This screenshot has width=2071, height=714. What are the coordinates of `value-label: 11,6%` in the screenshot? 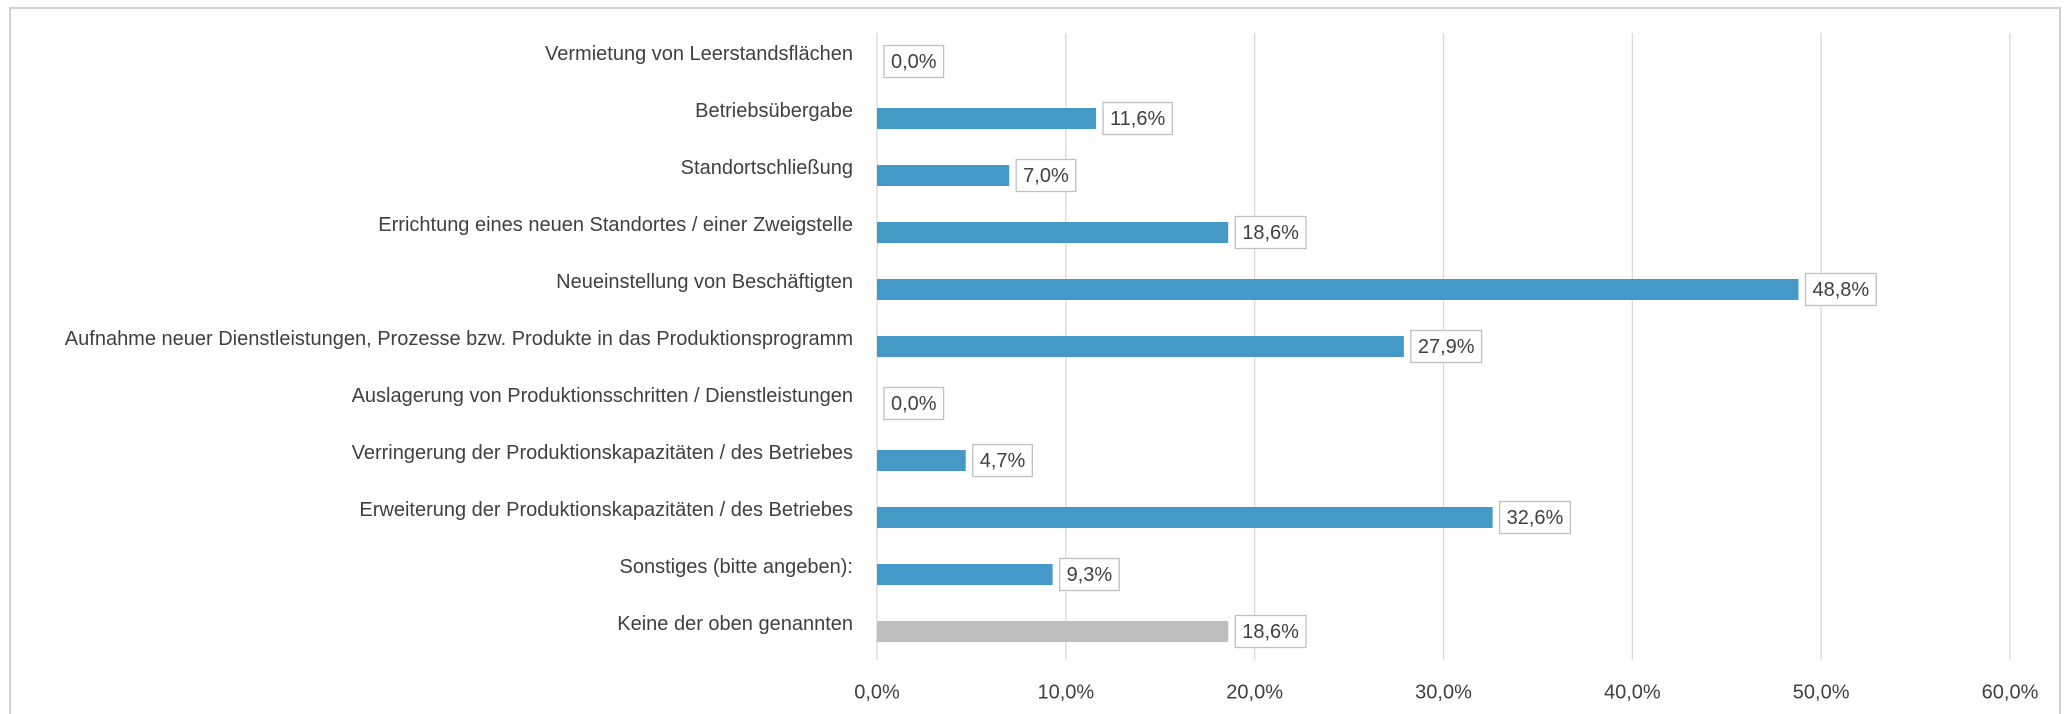 It's located at (1137, 119).